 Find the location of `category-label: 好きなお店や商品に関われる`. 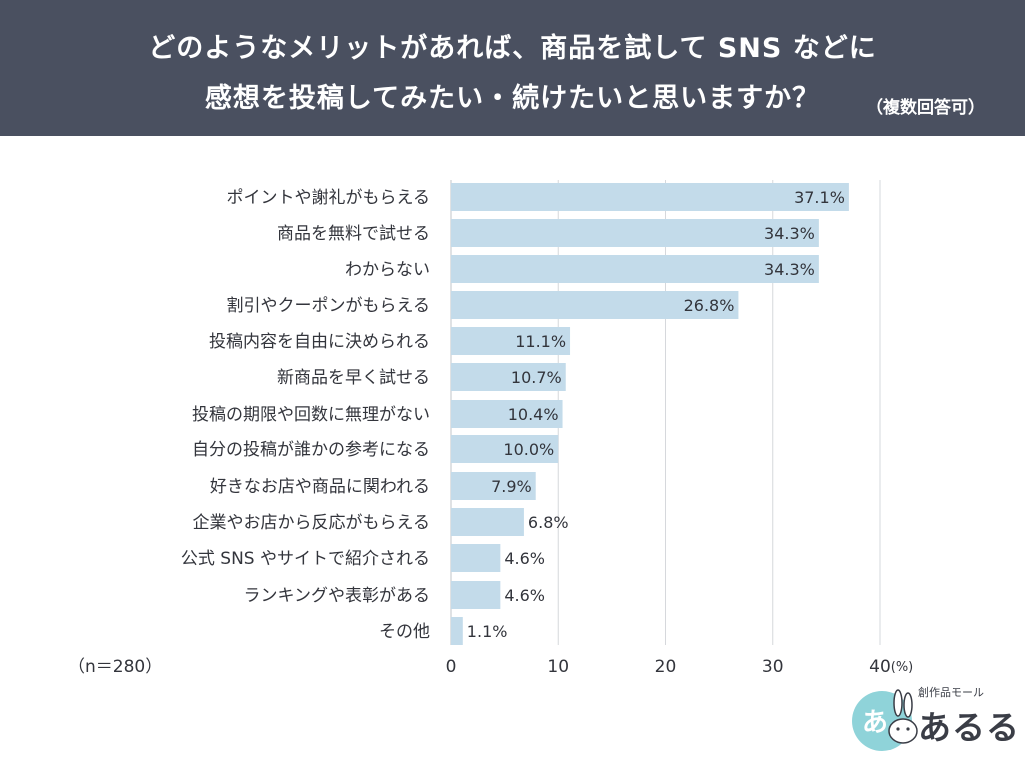

category-label: 好きなお店や商品に関われる is located at coordinates (320, 487).